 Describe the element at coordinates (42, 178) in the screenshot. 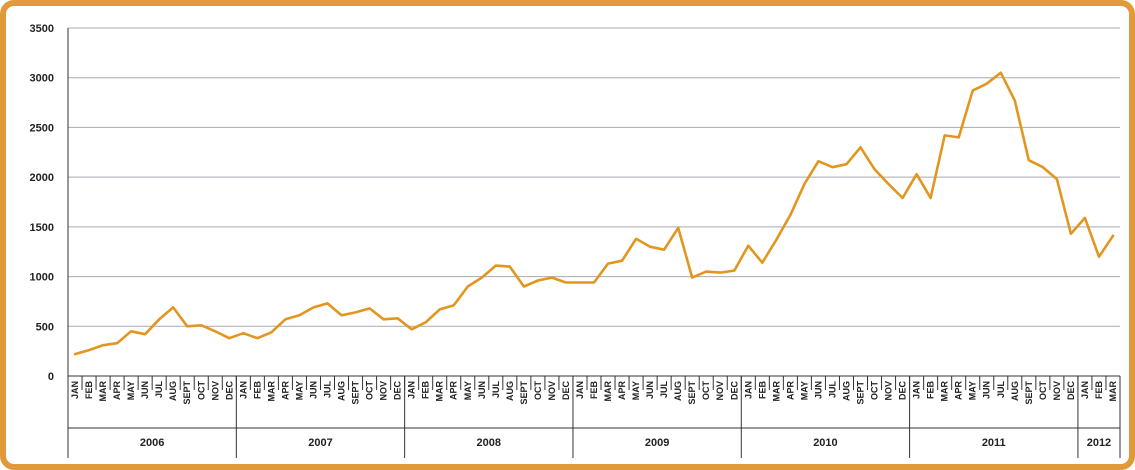

I see `y-tick-label: 2000` at that location.